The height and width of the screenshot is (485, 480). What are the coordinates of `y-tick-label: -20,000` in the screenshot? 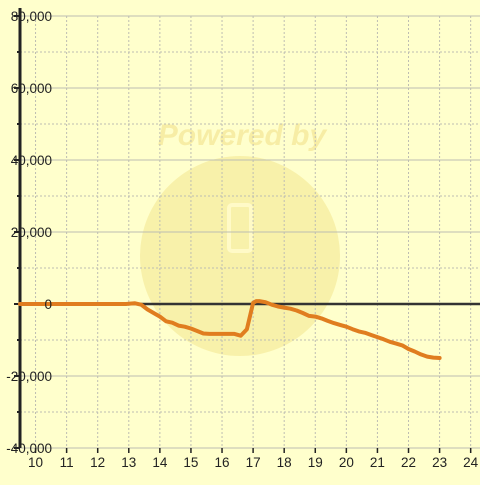 It's located at (29, 376).